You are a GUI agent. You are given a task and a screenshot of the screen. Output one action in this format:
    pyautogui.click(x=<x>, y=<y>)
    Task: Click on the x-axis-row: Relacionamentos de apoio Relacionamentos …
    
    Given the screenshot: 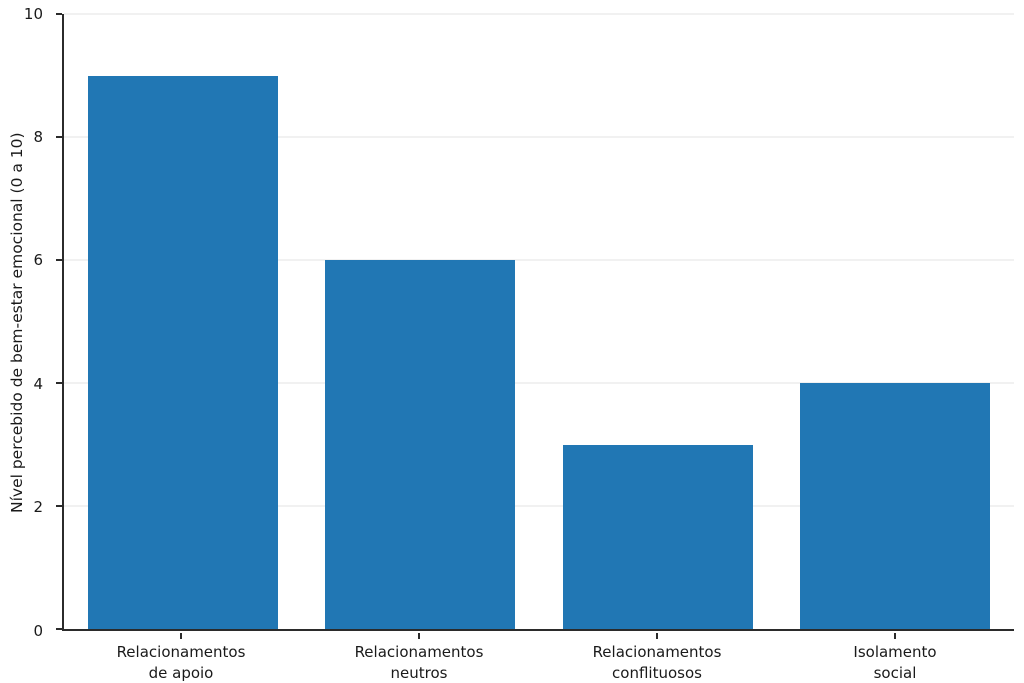 What is the action you would take?
    pyautogui.click(x=538, y=658)
    